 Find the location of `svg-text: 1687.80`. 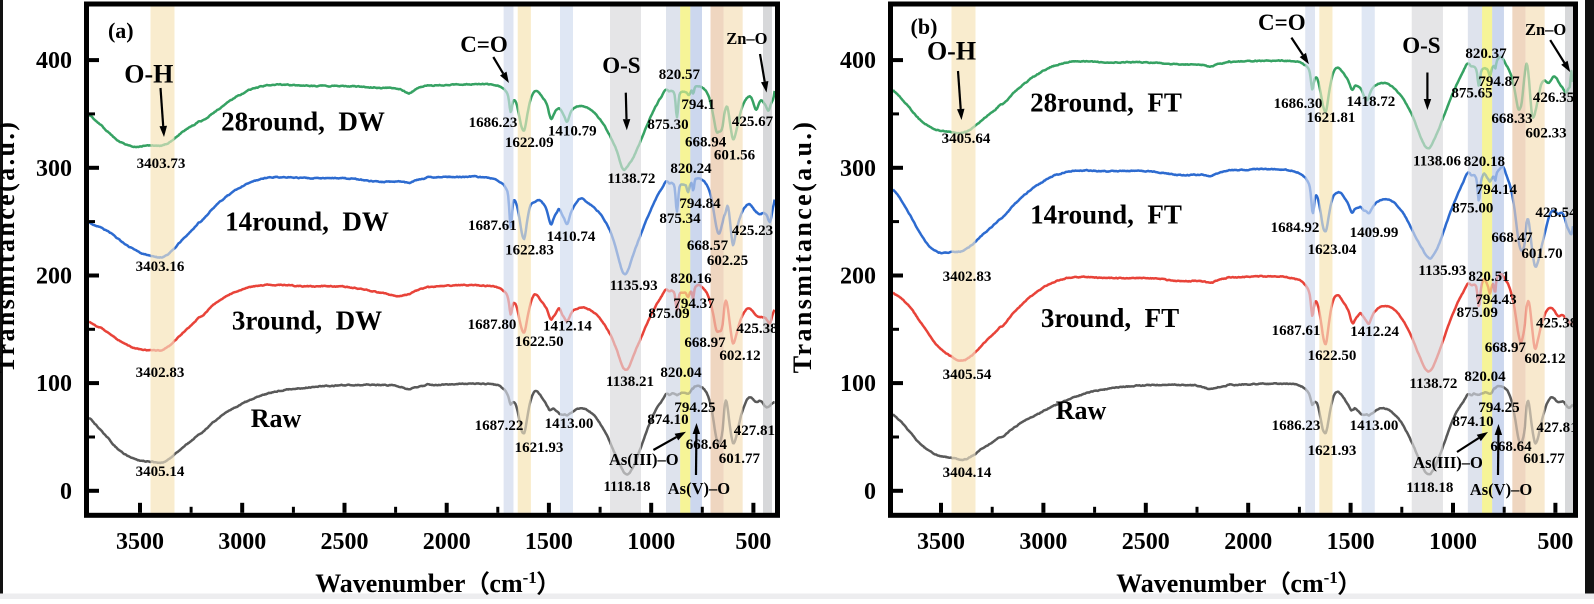

svg-text: 1687.80 is located at coordinates (492, 325).